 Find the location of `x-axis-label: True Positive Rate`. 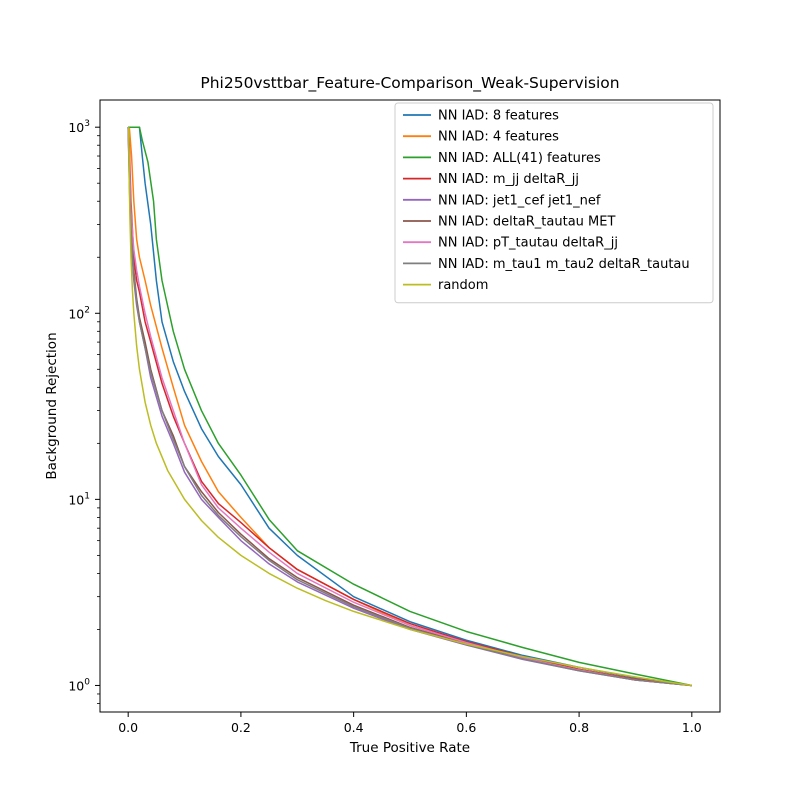

x-axis-label: True Positive Rate is located at coordinates (409, 748).